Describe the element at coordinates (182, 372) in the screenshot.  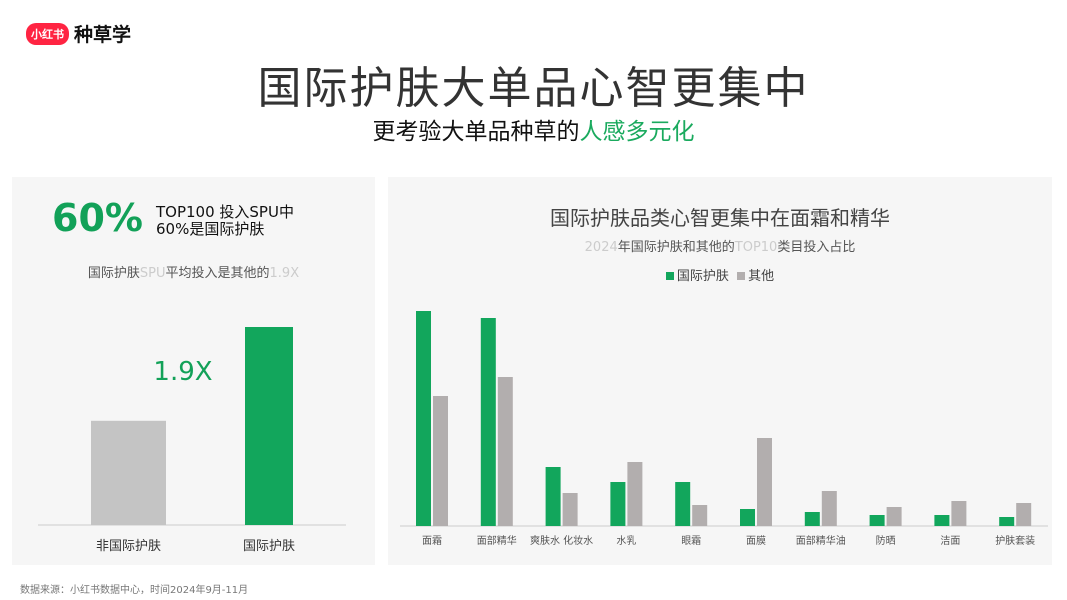
I see `ratio-annotation: 1.9X` at that location.